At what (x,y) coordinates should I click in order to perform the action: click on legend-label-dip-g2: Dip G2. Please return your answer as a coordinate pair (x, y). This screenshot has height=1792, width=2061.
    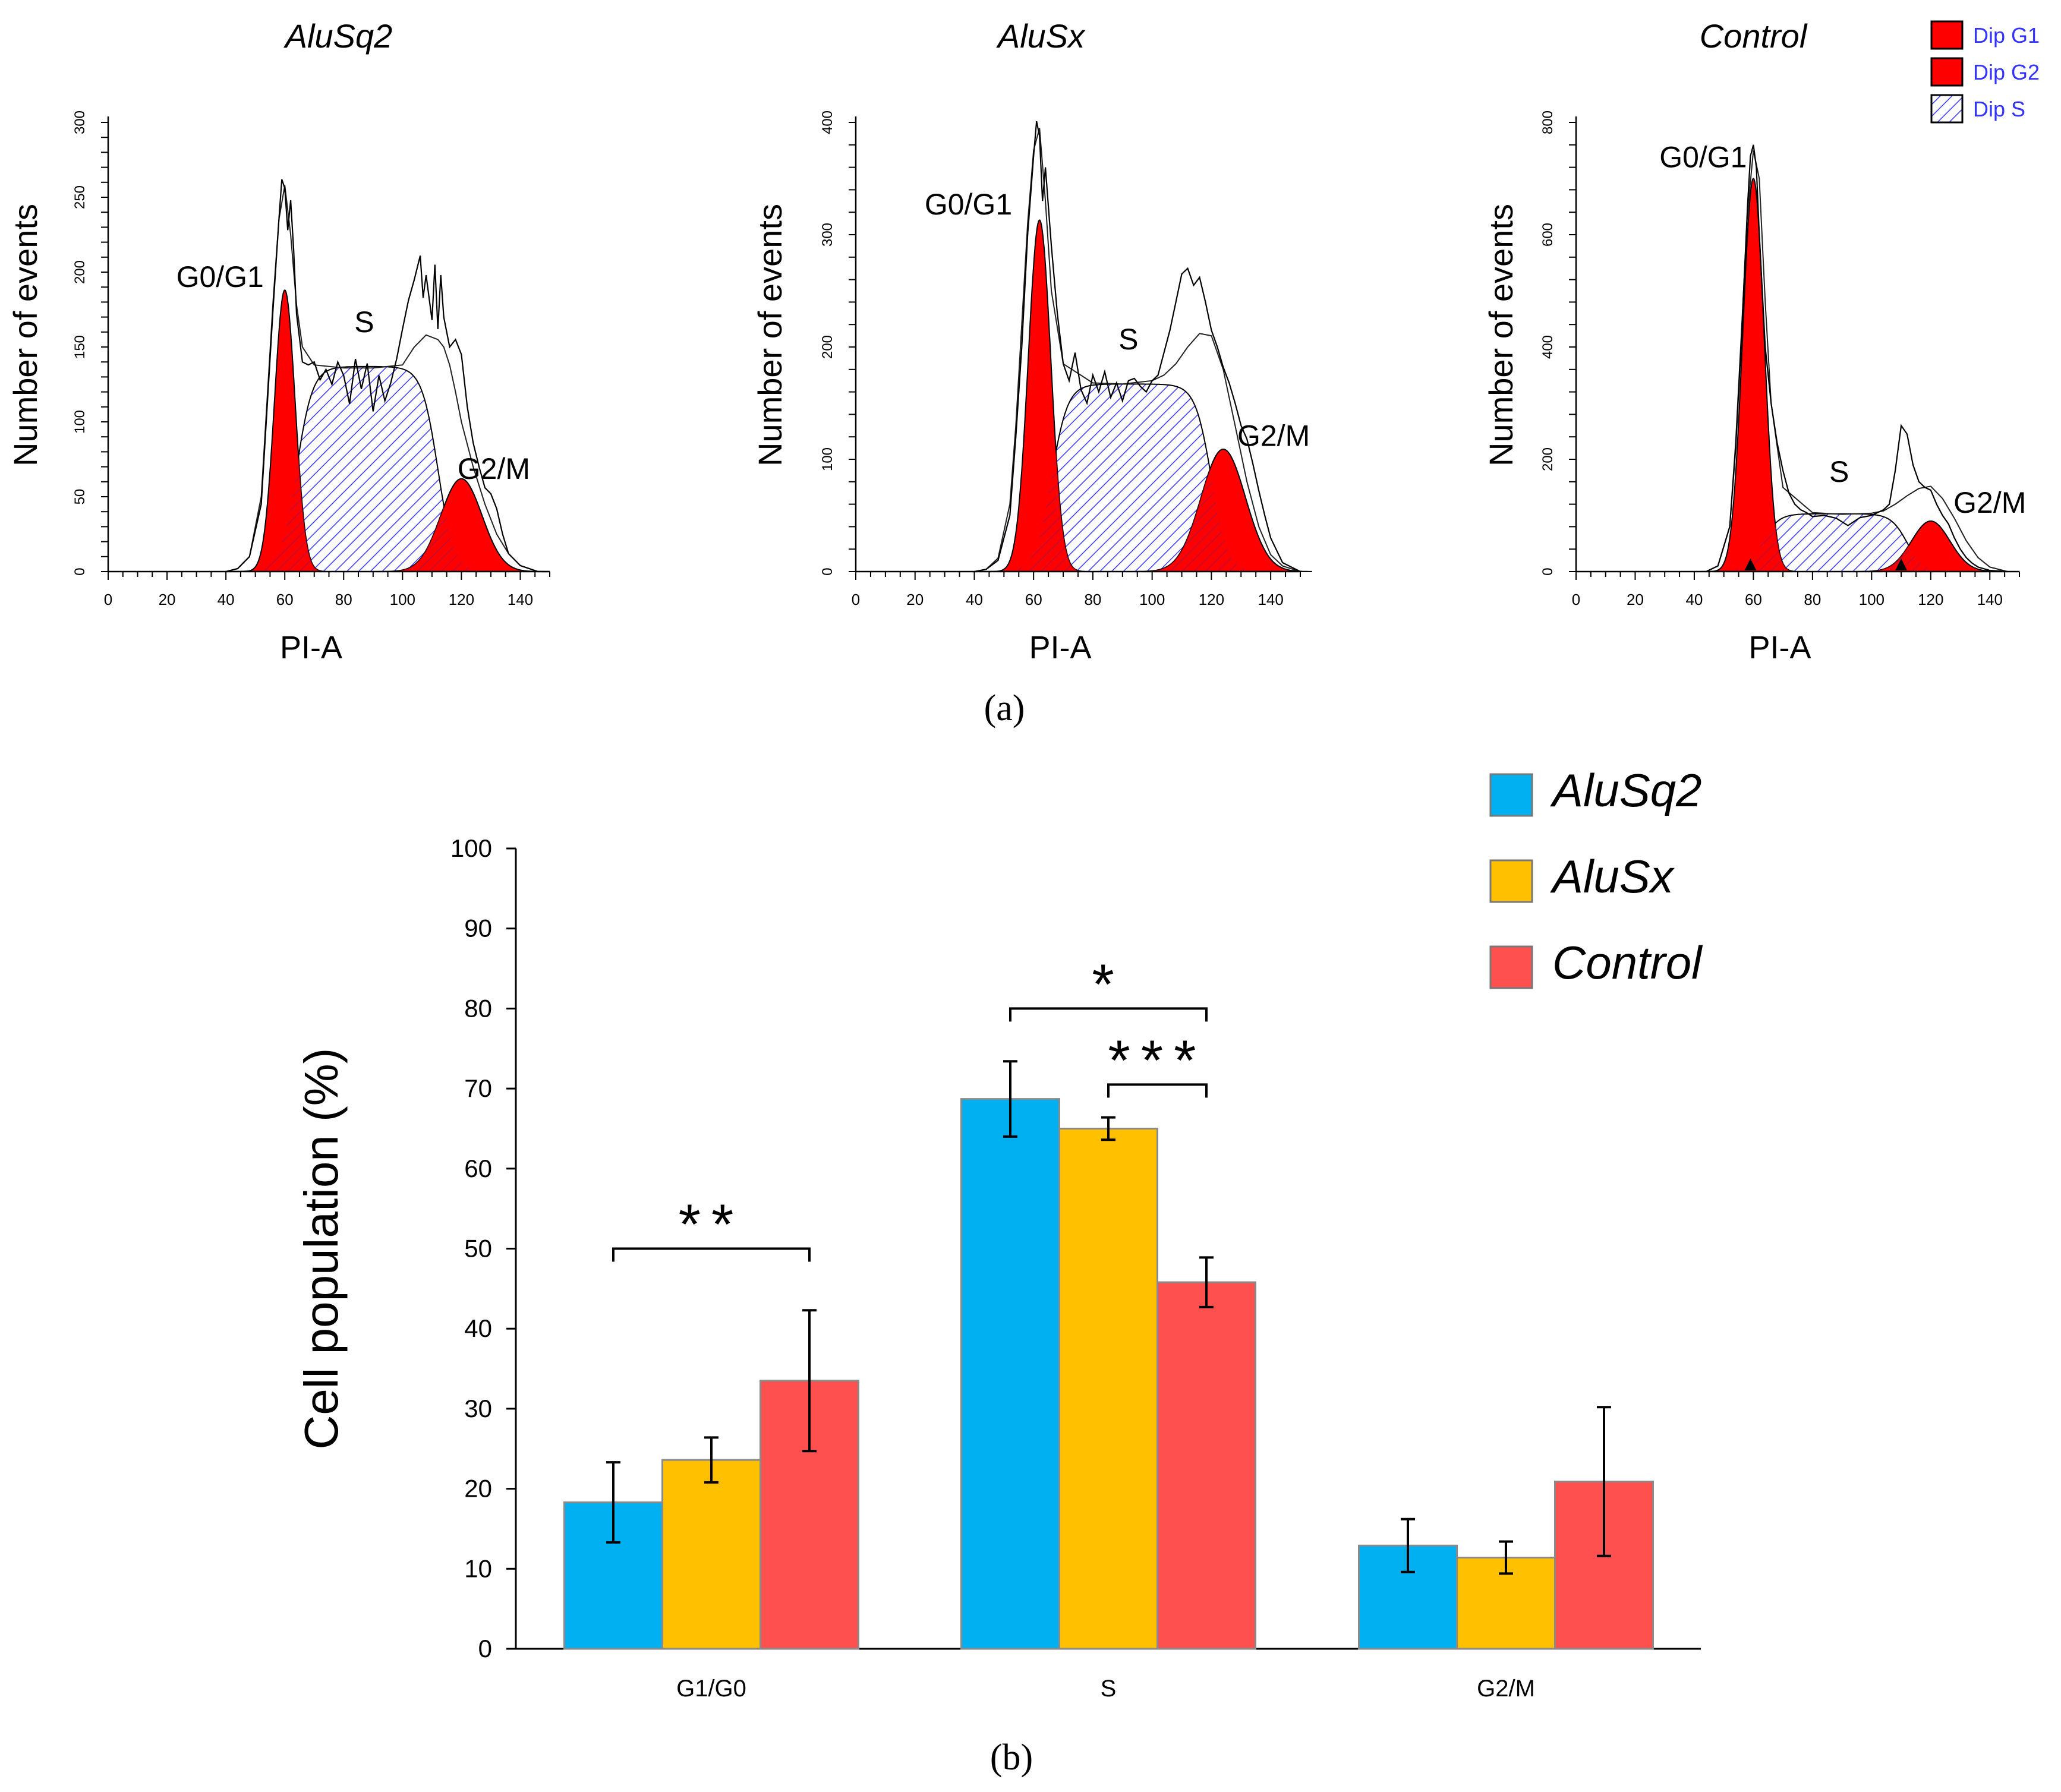
    Looking at the image, I should click on (2006, 72).